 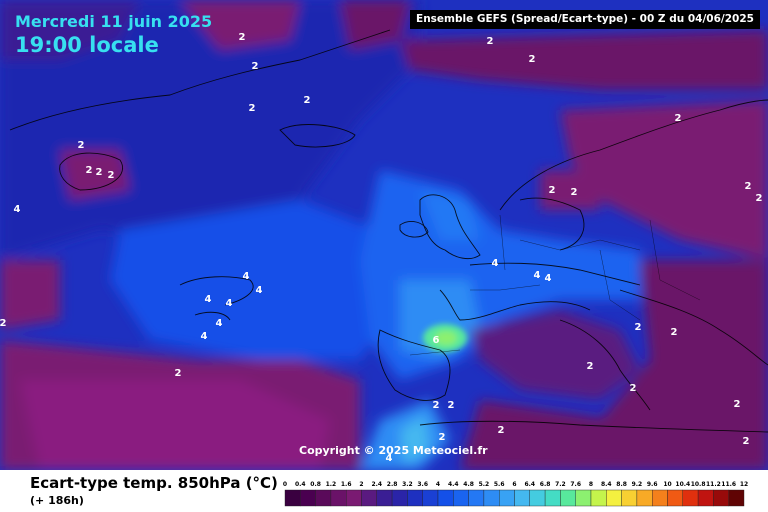 What do you see at coordinates (545, 484) in the screenshot?
I see `scale-tick-label: 6.8` at bounding box center [545, 484].